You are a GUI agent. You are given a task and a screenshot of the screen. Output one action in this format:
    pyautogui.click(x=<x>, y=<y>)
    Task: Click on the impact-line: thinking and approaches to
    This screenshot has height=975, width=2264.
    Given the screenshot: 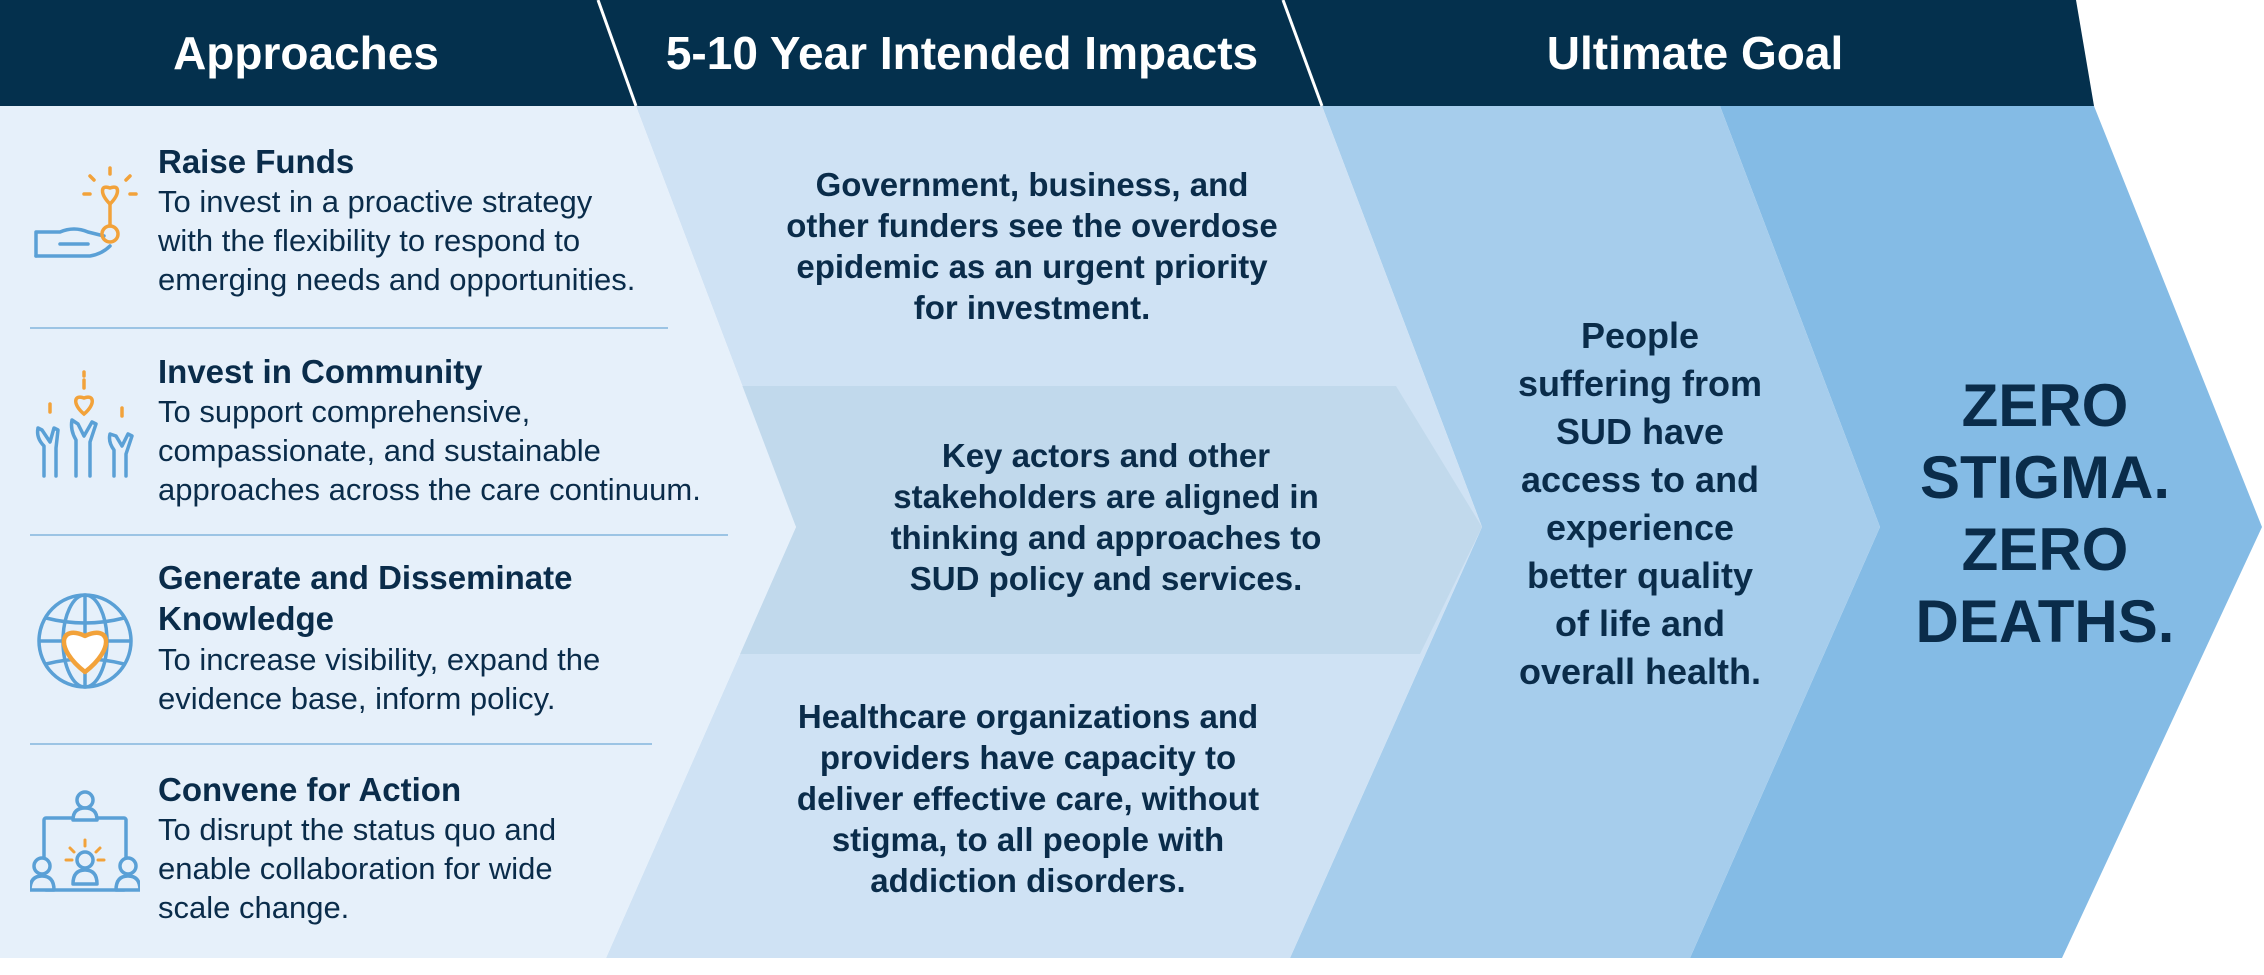 What is the action you would take?
    pyautogui.click(x=1106, y=537)
    